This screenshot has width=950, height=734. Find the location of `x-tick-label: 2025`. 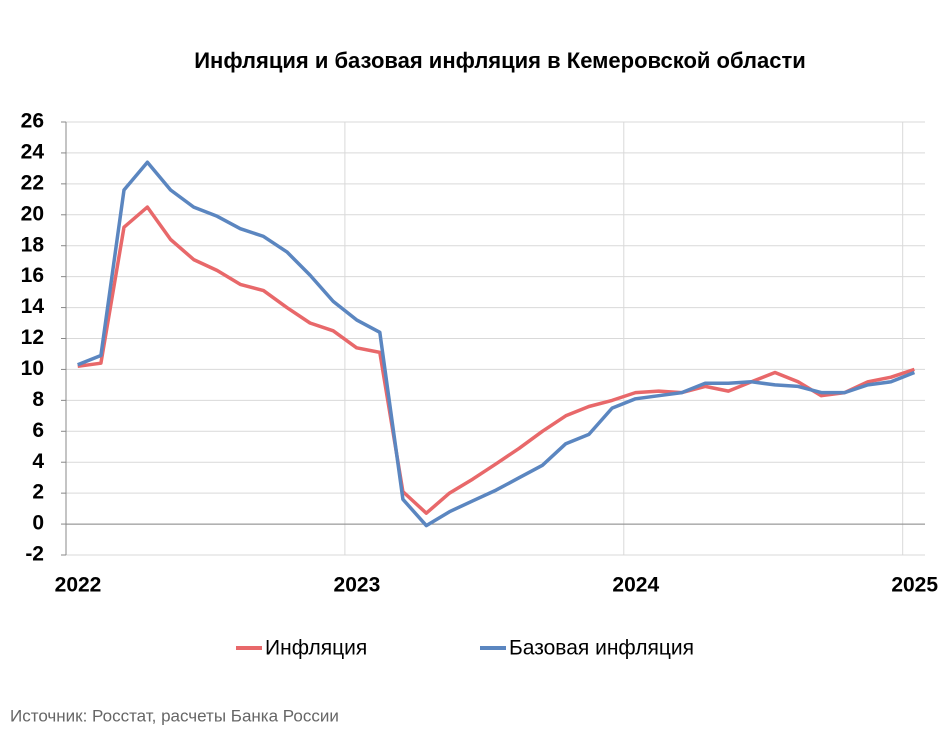

x-tick-label: 2025 is located at coordinates (914, 585).